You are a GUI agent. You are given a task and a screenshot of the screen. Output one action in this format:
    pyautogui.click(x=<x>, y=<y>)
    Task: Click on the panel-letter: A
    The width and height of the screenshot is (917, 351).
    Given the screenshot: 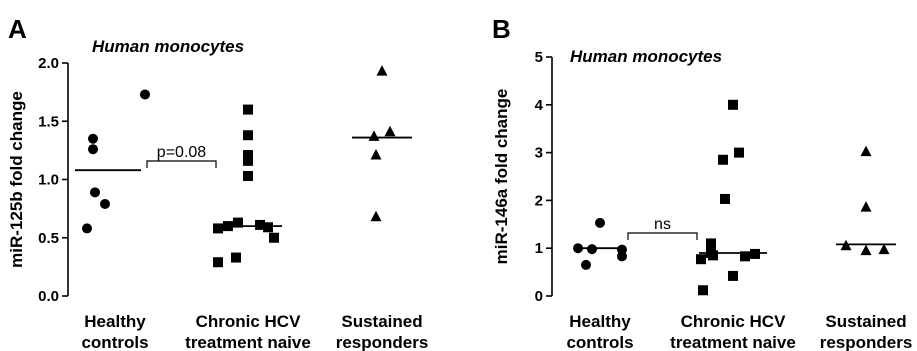 What is the action you would take?
    pyautogui.click(x=17, y=29)
    